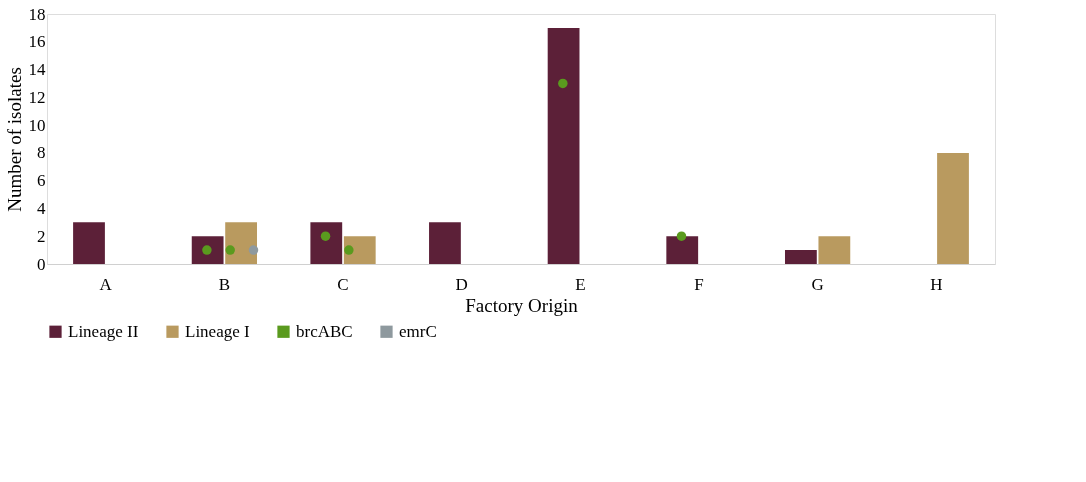 The height and width of the screenshot is (482, 1086). What do you see at coordinates (224, 284) in the screenshot?
I see `x-tick-label: B` at bounding box center [224, 284].